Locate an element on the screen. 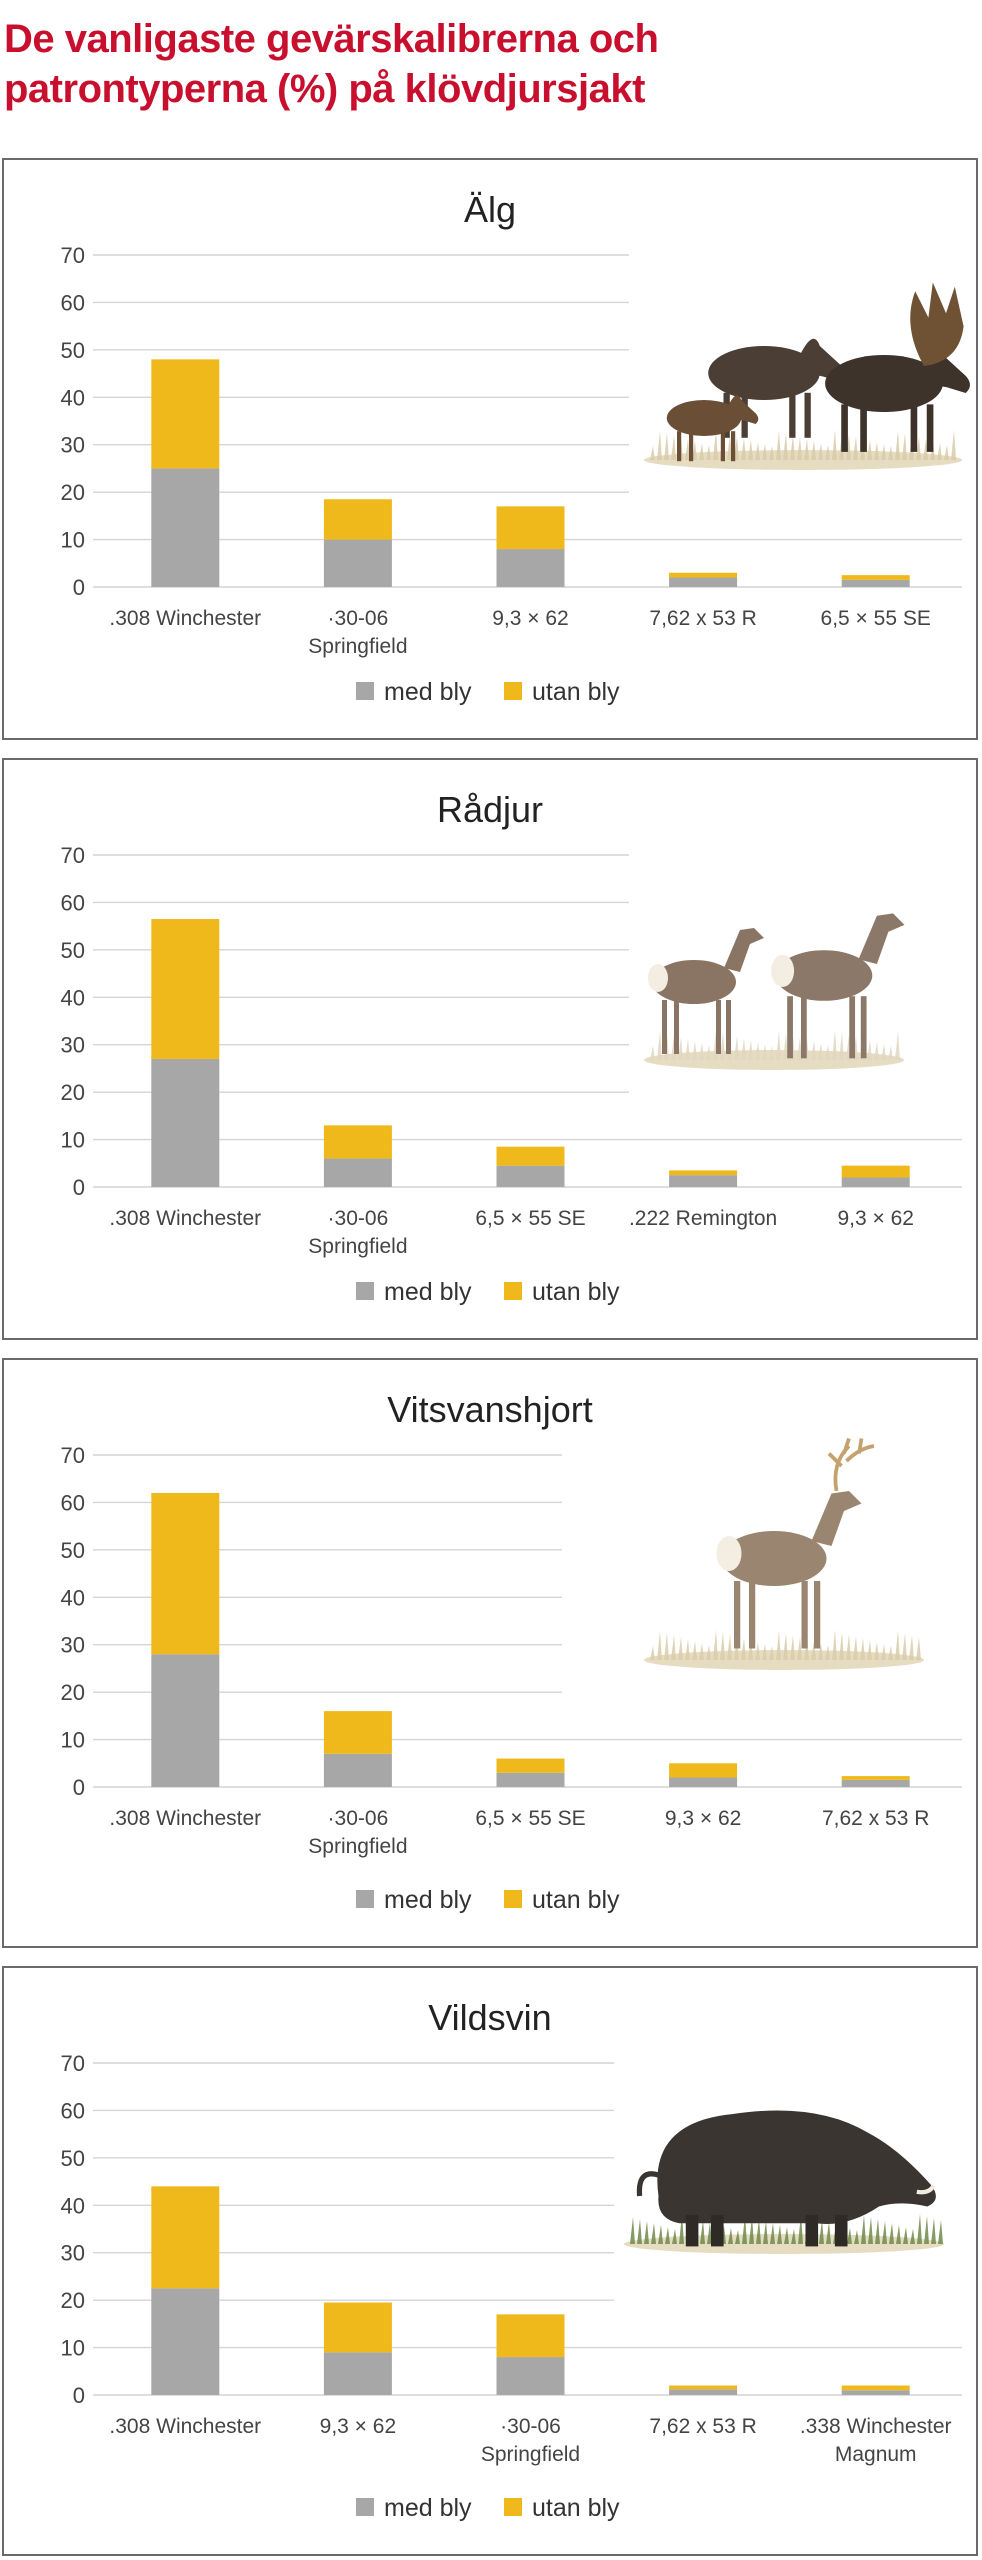 The image size is (982, 2560). x-tick-label-line: Springfield is located at coordinates (357, 1246).